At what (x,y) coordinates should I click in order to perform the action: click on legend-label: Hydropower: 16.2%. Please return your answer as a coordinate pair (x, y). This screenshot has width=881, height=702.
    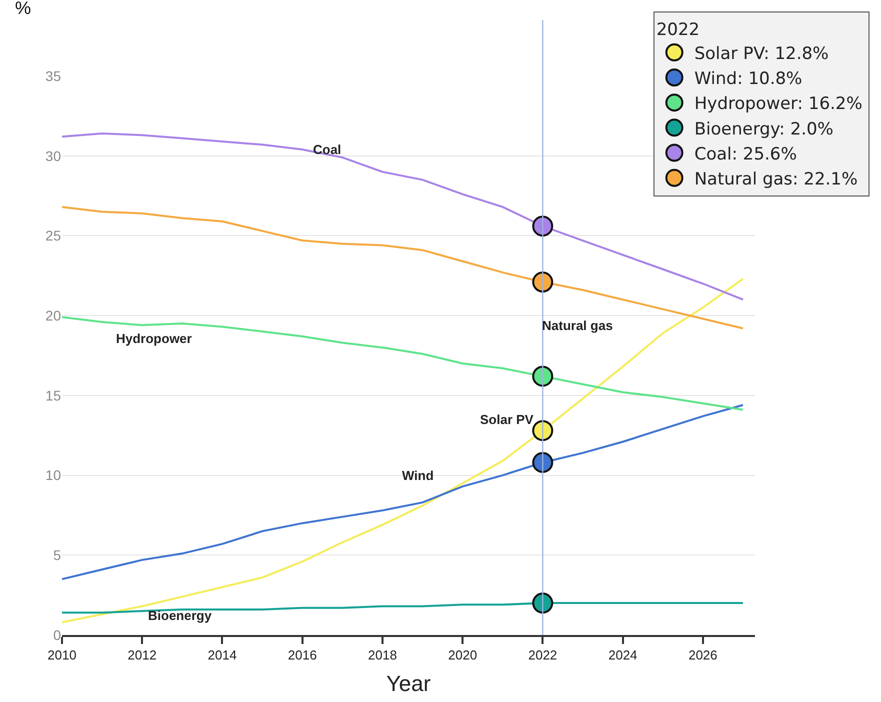
    Looking at the image, I should click on (778, 104).